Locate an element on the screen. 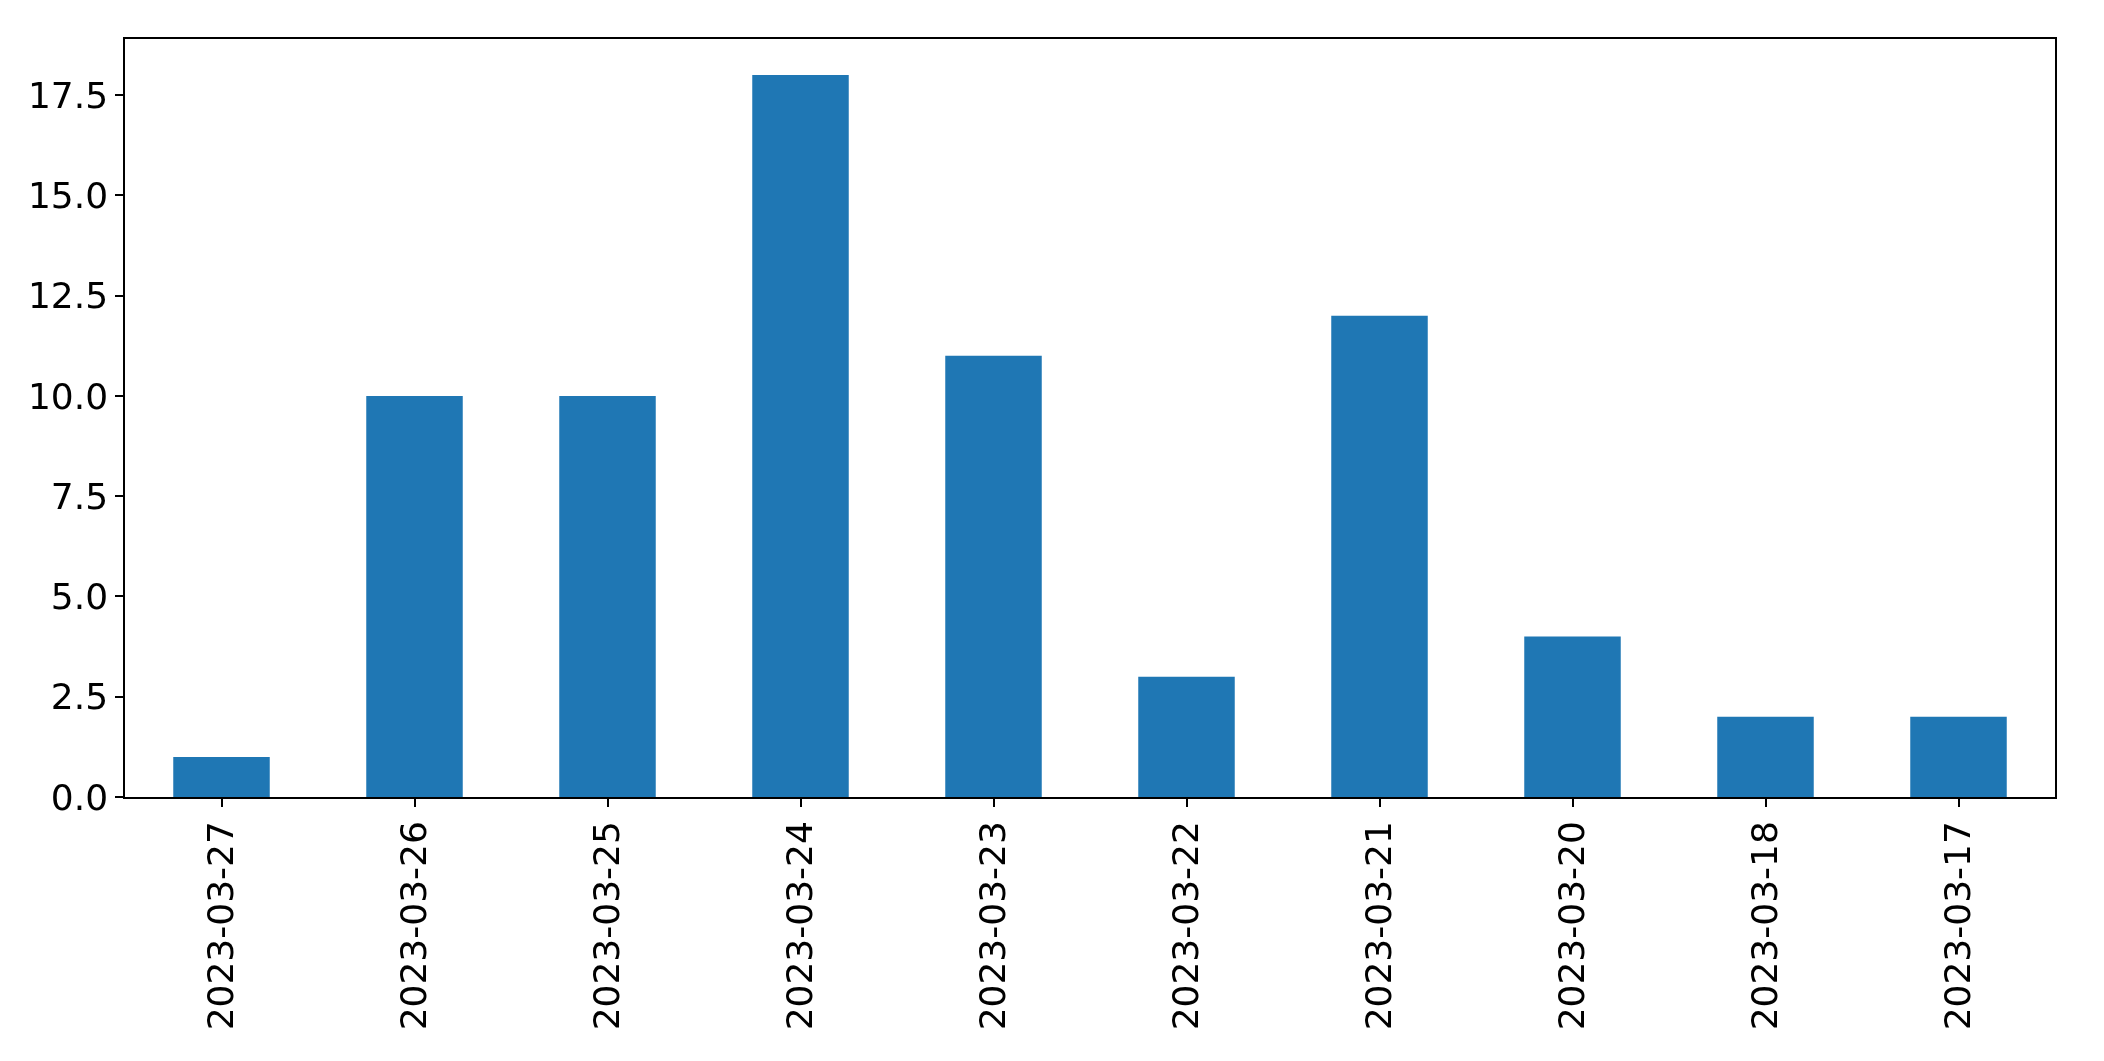 The width and height of the screenshot is (2104, 1061). y-tick-label: 7.5 is located at coordinates (79, 496).